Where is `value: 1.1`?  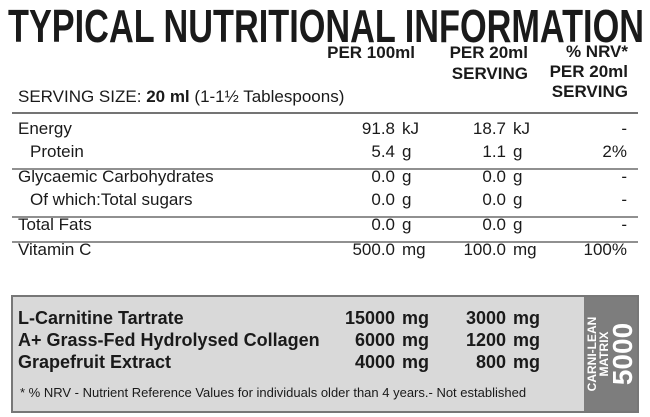 value: 1.1 is located at coordinates (494, 151).